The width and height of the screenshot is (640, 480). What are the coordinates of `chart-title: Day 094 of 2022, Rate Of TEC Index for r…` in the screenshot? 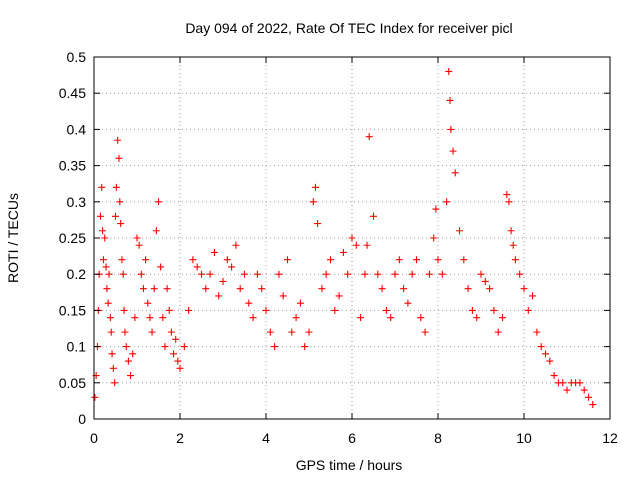 It's located at (348, 28).